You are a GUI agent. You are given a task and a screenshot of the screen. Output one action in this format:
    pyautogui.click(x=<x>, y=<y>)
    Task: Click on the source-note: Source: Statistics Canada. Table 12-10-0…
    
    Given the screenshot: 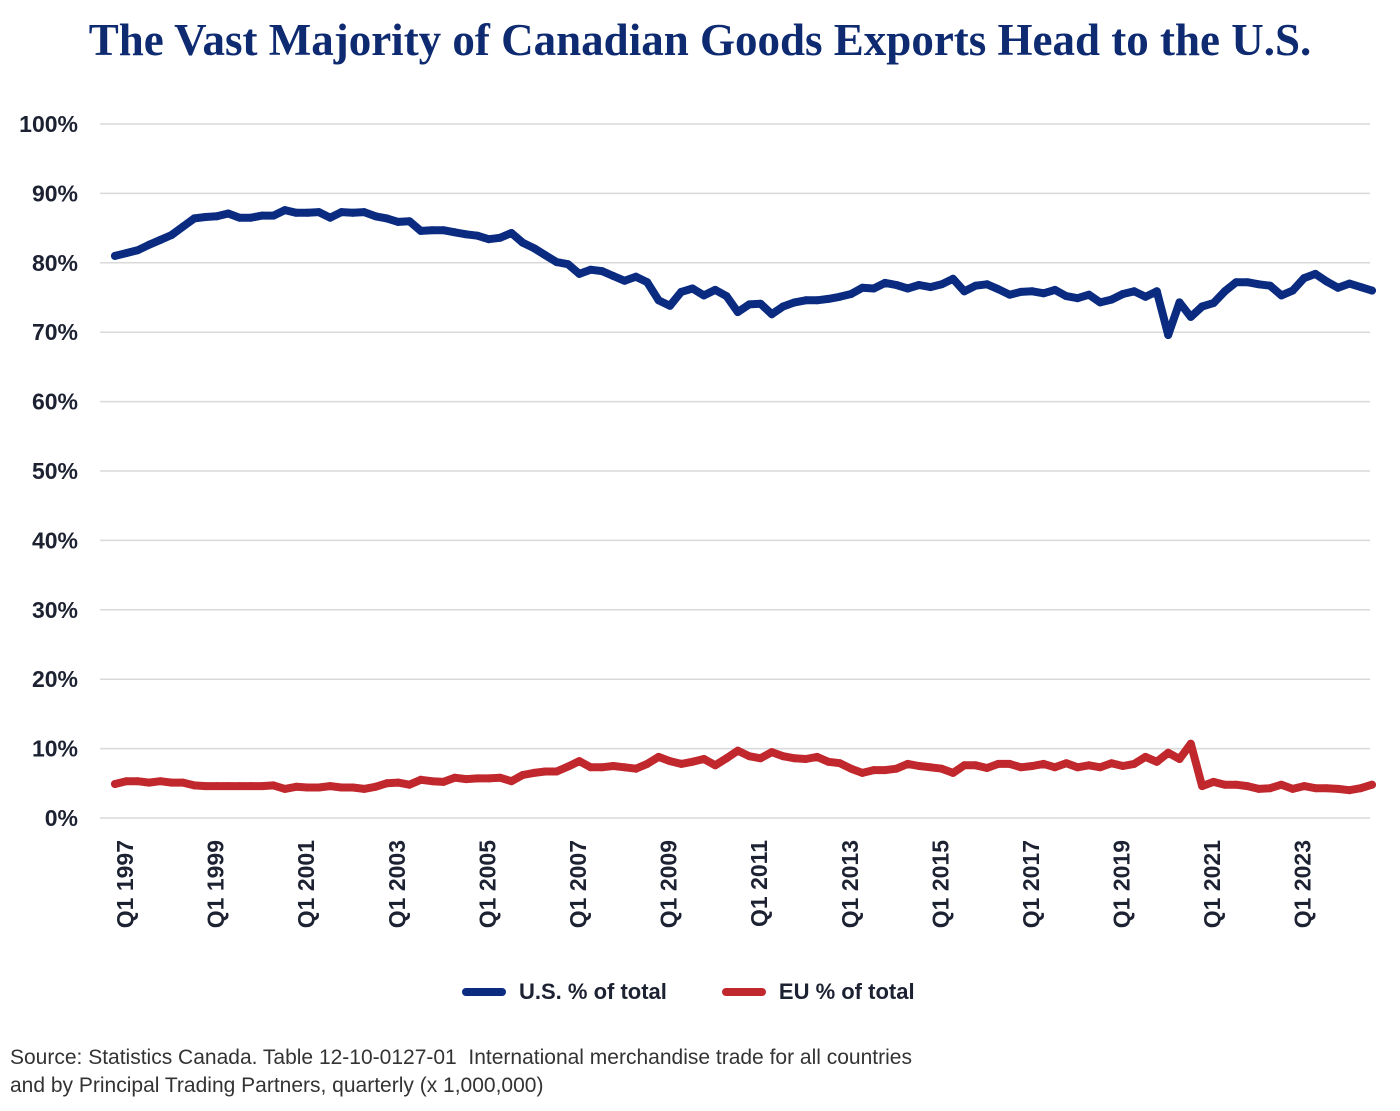 What is the action you would take?
    pyautogui.click(x=461, y=1072)
    